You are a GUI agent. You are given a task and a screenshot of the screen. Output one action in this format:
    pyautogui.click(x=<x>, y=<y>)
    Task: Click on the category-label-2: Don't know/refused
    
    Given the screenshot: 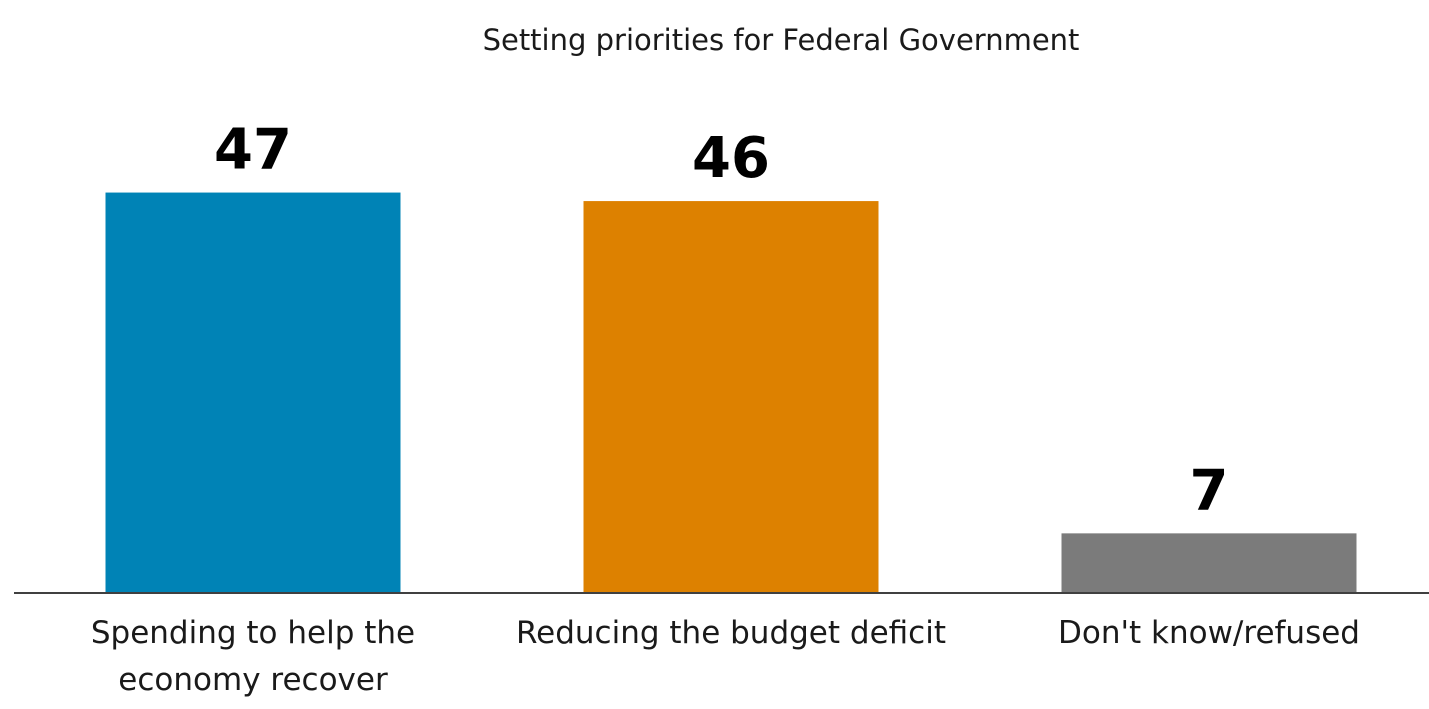 What is the action you would take?
    pyautogui.click(x=1209, y=633)
    